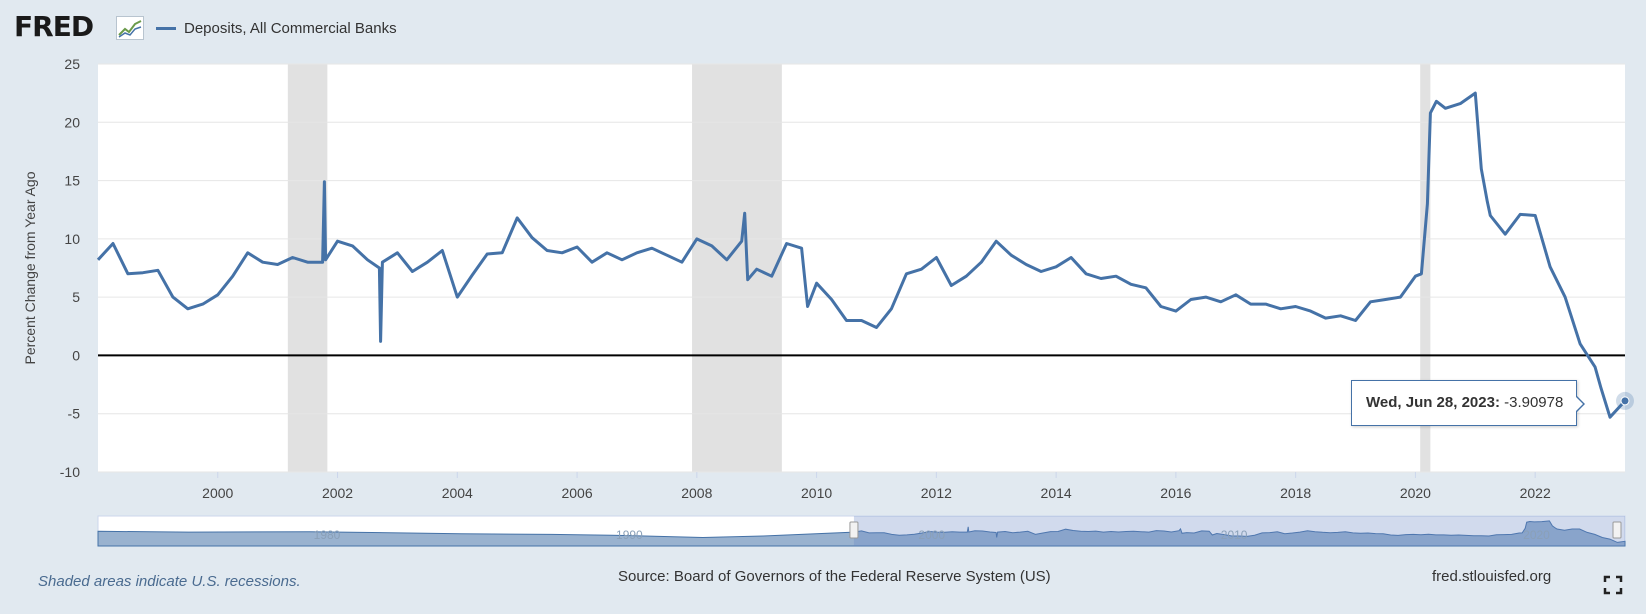 The image size is (1646, 614). What do you see at coordinates (1535, 493) in the screenshot?
I see `x-tick-label: 2022` at bounding box center [1535, 493].